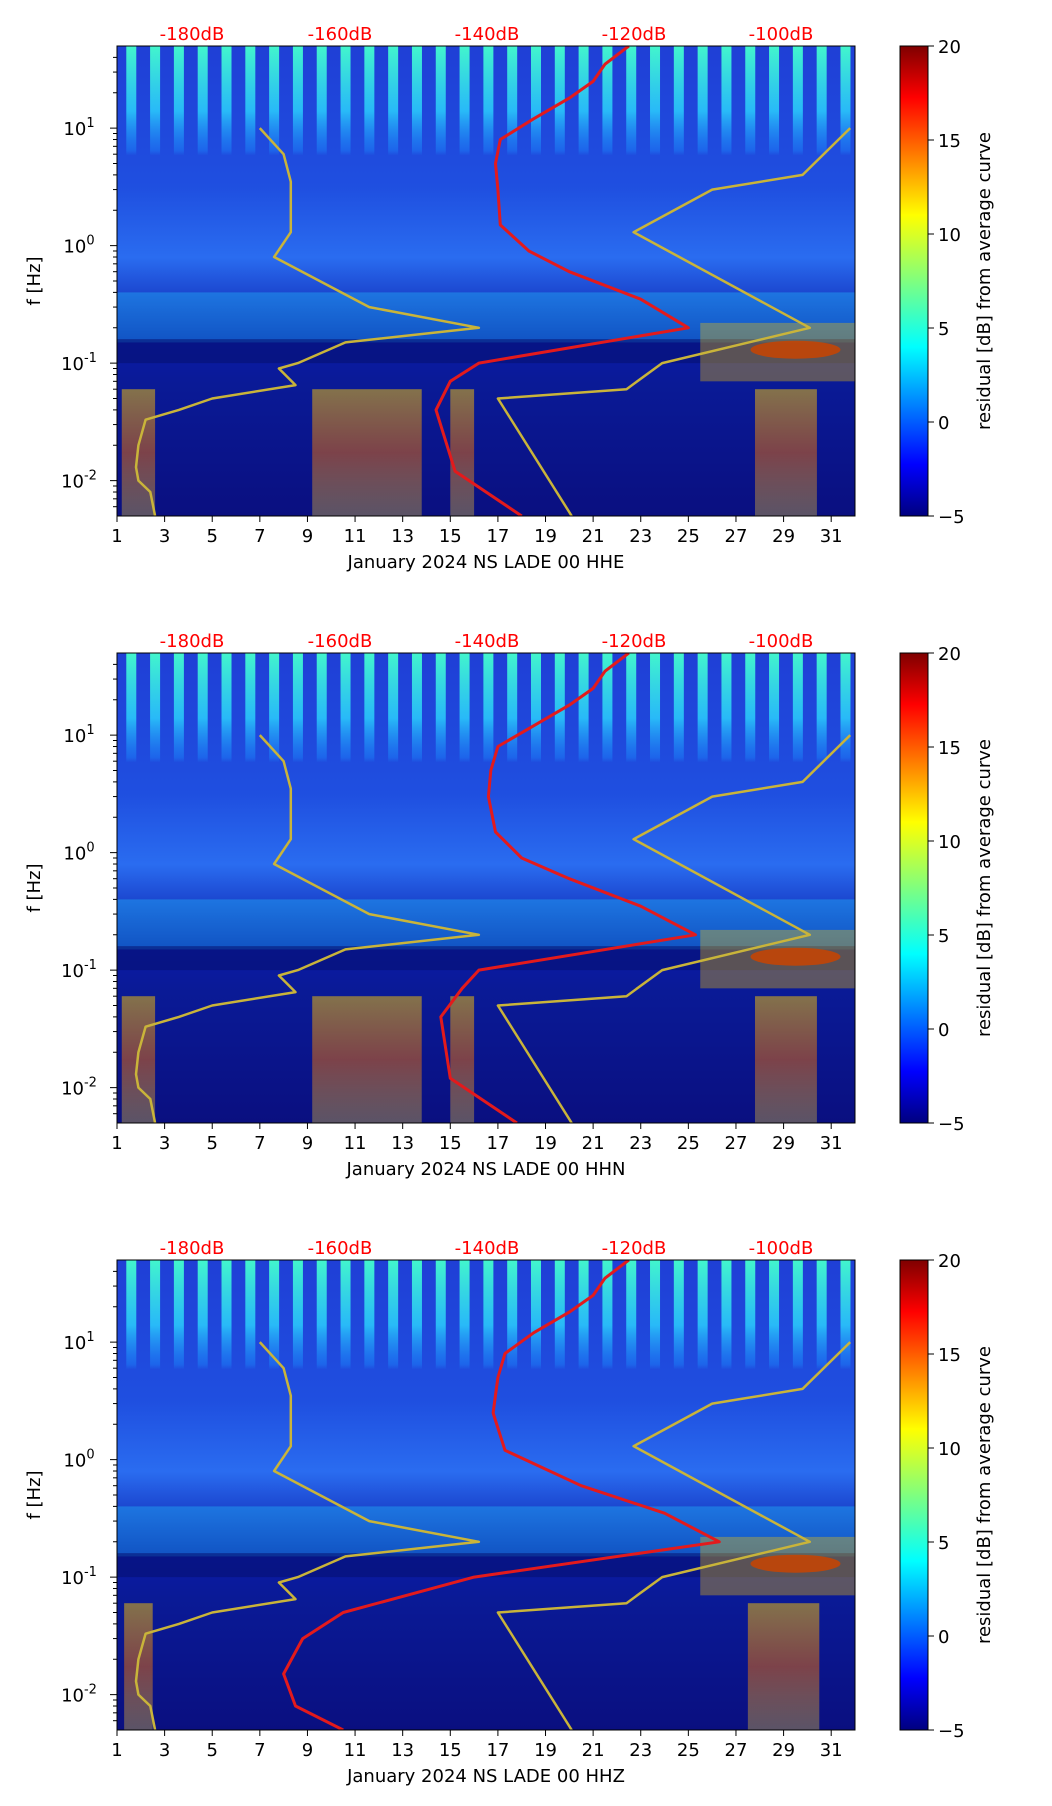  What do you see at coordinates (486, 1565) in the screenshot?
I see `dark-band` at bounding box center [486, 1565].